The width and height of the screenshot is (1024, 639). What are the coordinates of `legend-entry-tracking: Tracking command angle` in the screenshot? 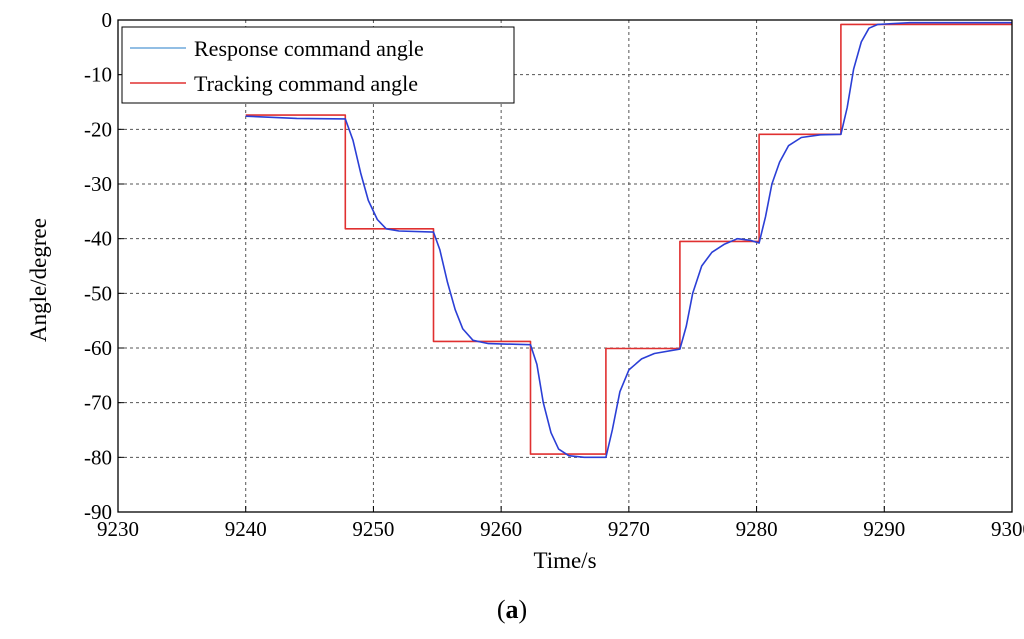 It's located at (306, 83).